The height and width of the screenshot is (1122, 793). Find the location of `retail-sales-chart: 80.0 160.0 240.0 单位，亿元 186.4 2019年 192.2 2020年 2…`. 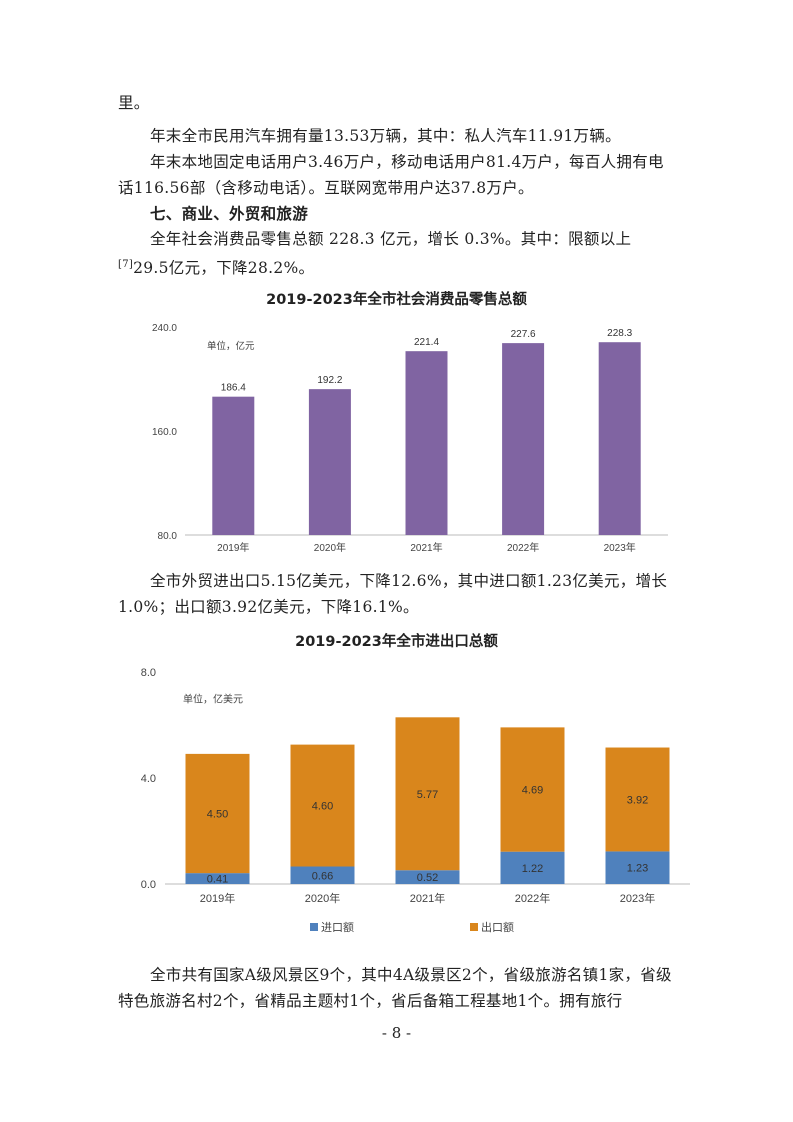

retail-sales-chart: 80.0 160.0 240.0 单位，亿元 186.4 2019年 192.2 2020年 2… is located at coordinates (410, 438).